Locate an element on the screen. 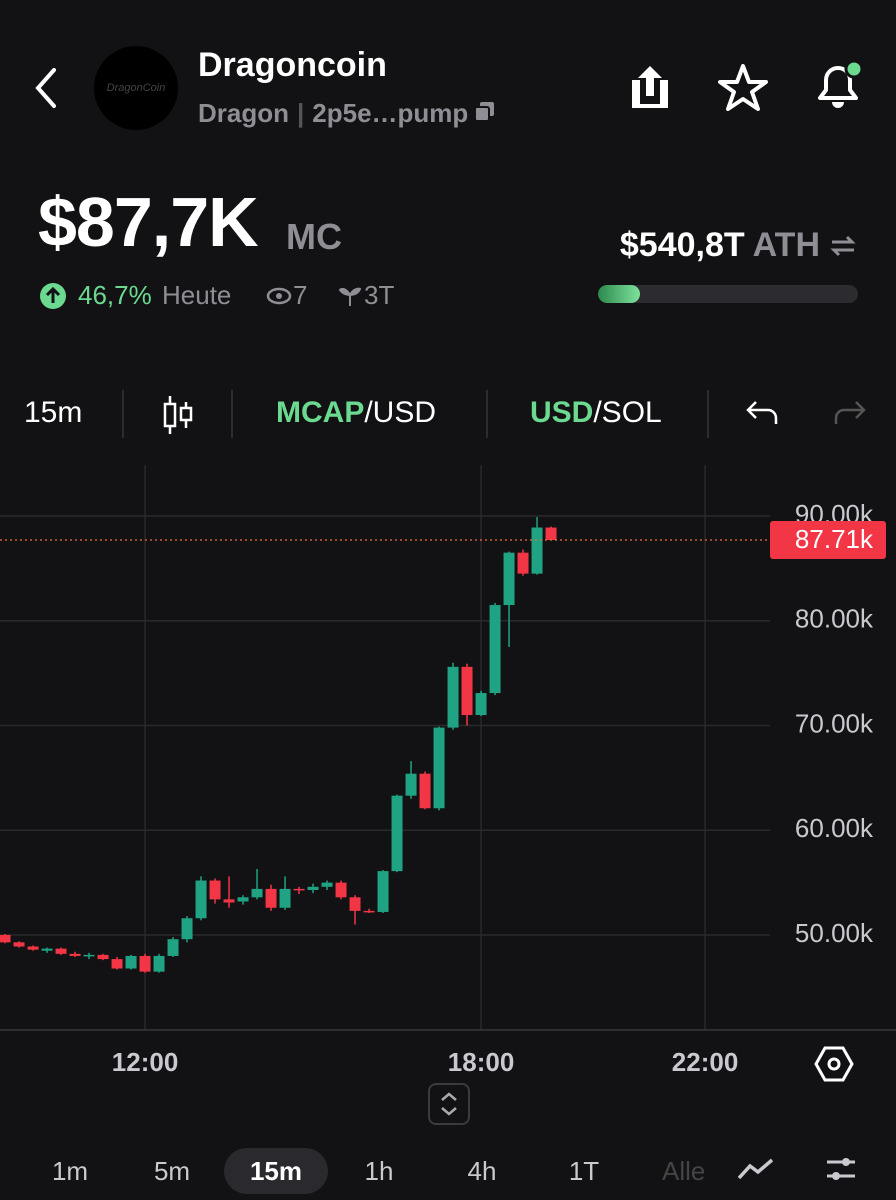 The image size is (896, 1200). currency-toggle: USD/SOL is located at coordinates (596, 413).